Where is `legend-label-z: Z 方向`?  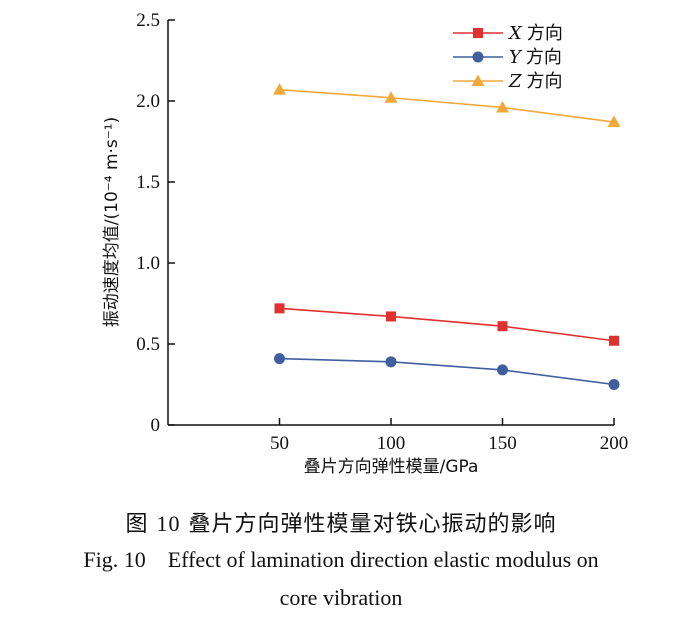
legend-label-z: Z 方向 is located at coordinates (535, 81).